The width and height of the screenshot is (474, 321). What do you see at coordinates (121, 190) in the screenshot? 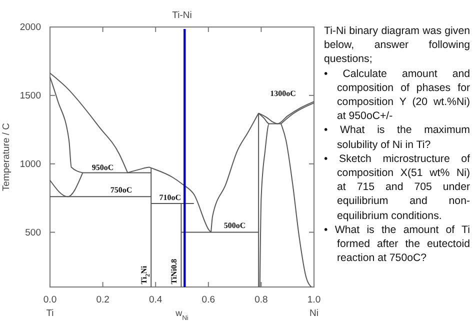
I see `annotation: 750oC` at bounding box center [121, 190].